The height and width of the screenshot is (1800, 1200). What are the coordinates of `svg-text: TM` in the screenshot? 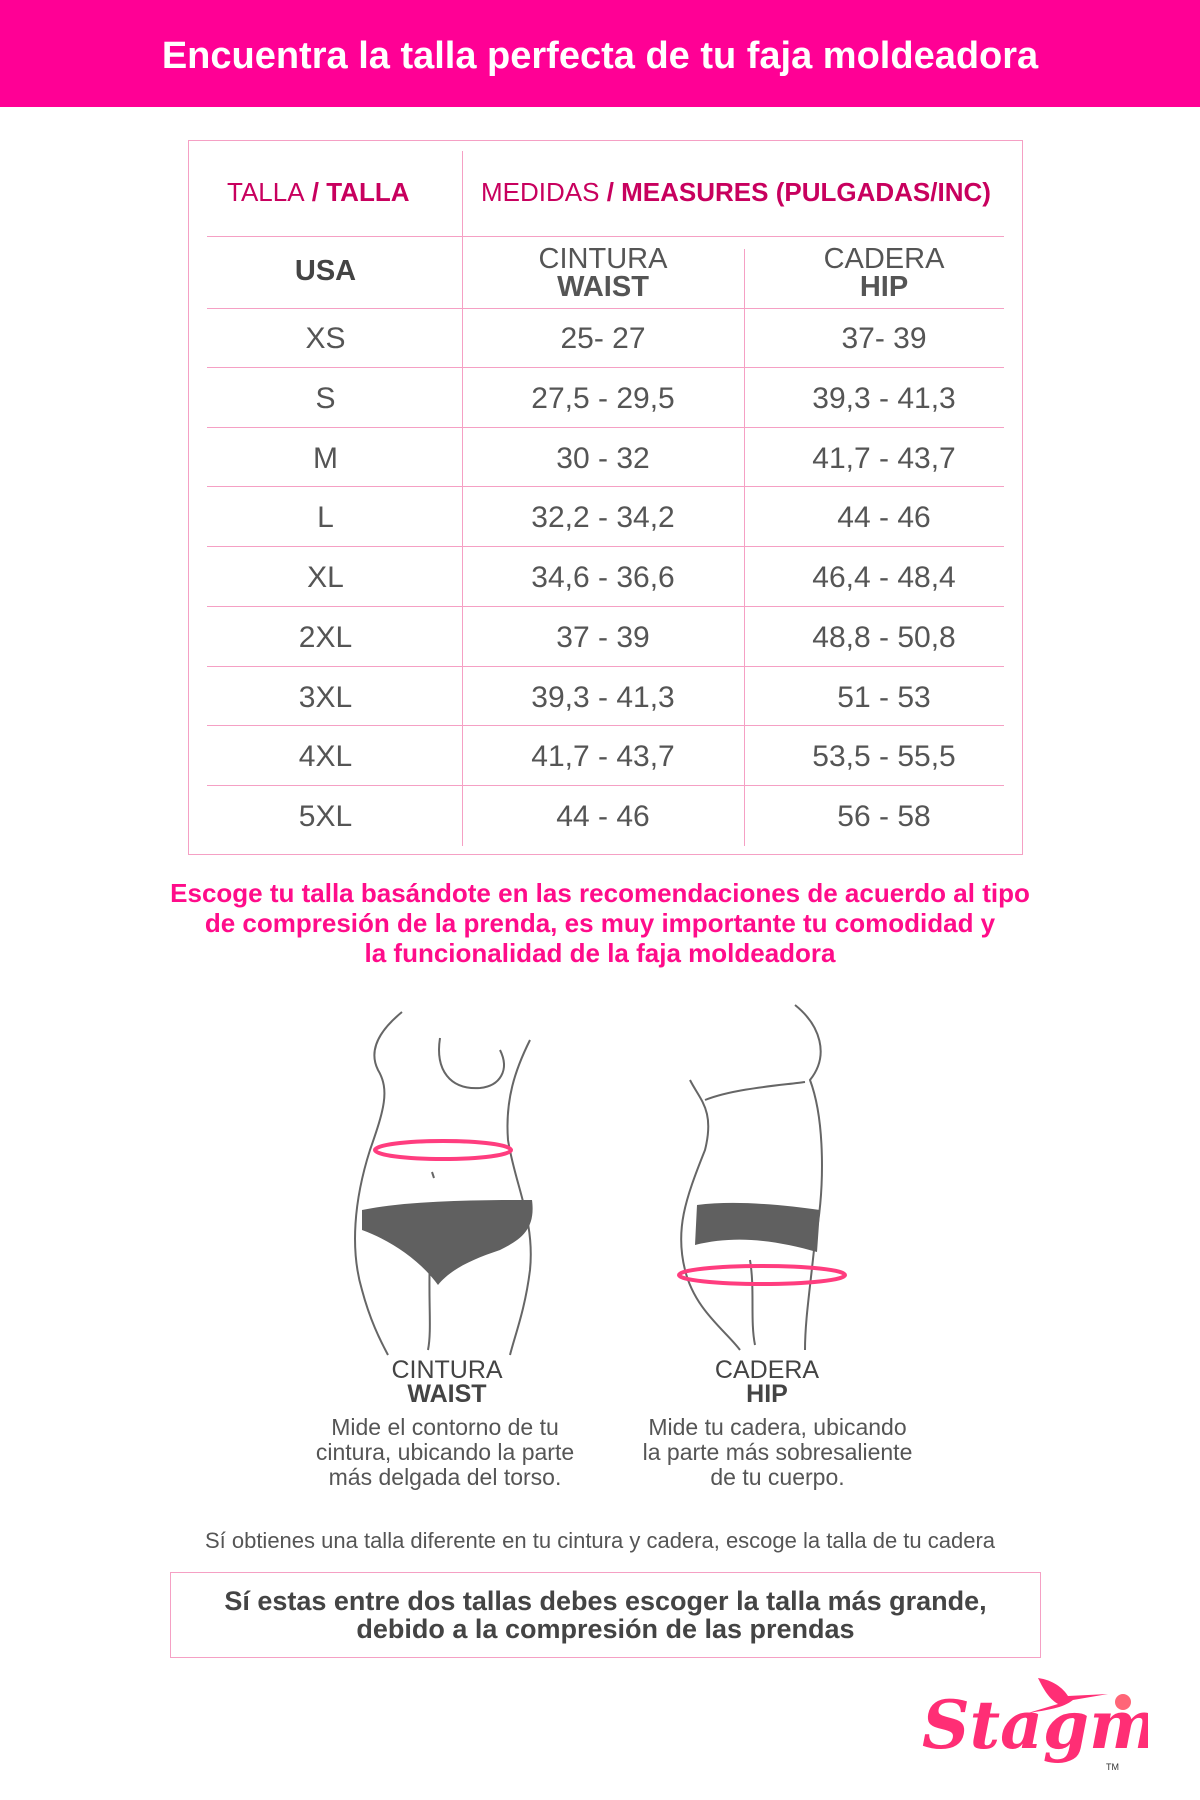 It's located at (1112, 1767).